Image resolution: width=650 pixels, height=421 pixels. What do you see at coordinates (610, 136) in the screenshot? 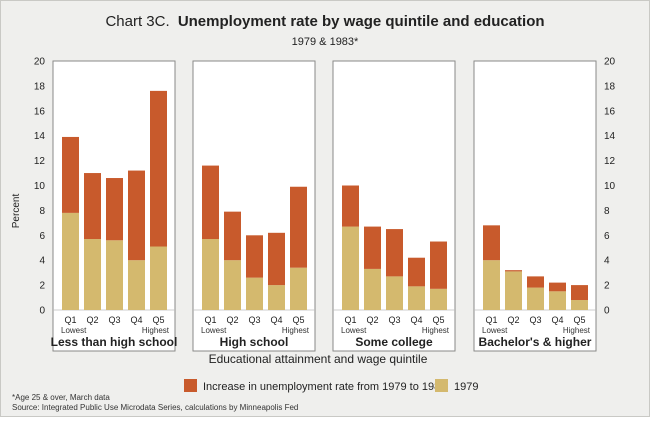
I see `y-tick-label-right: 14` at bounding box center [610, 136].